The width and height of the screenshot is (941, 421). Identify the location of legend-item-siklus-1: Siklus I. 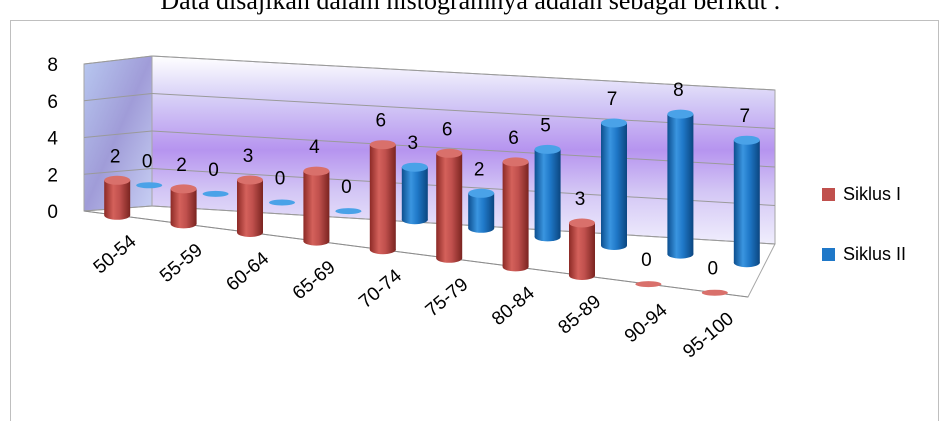
(864, 194).